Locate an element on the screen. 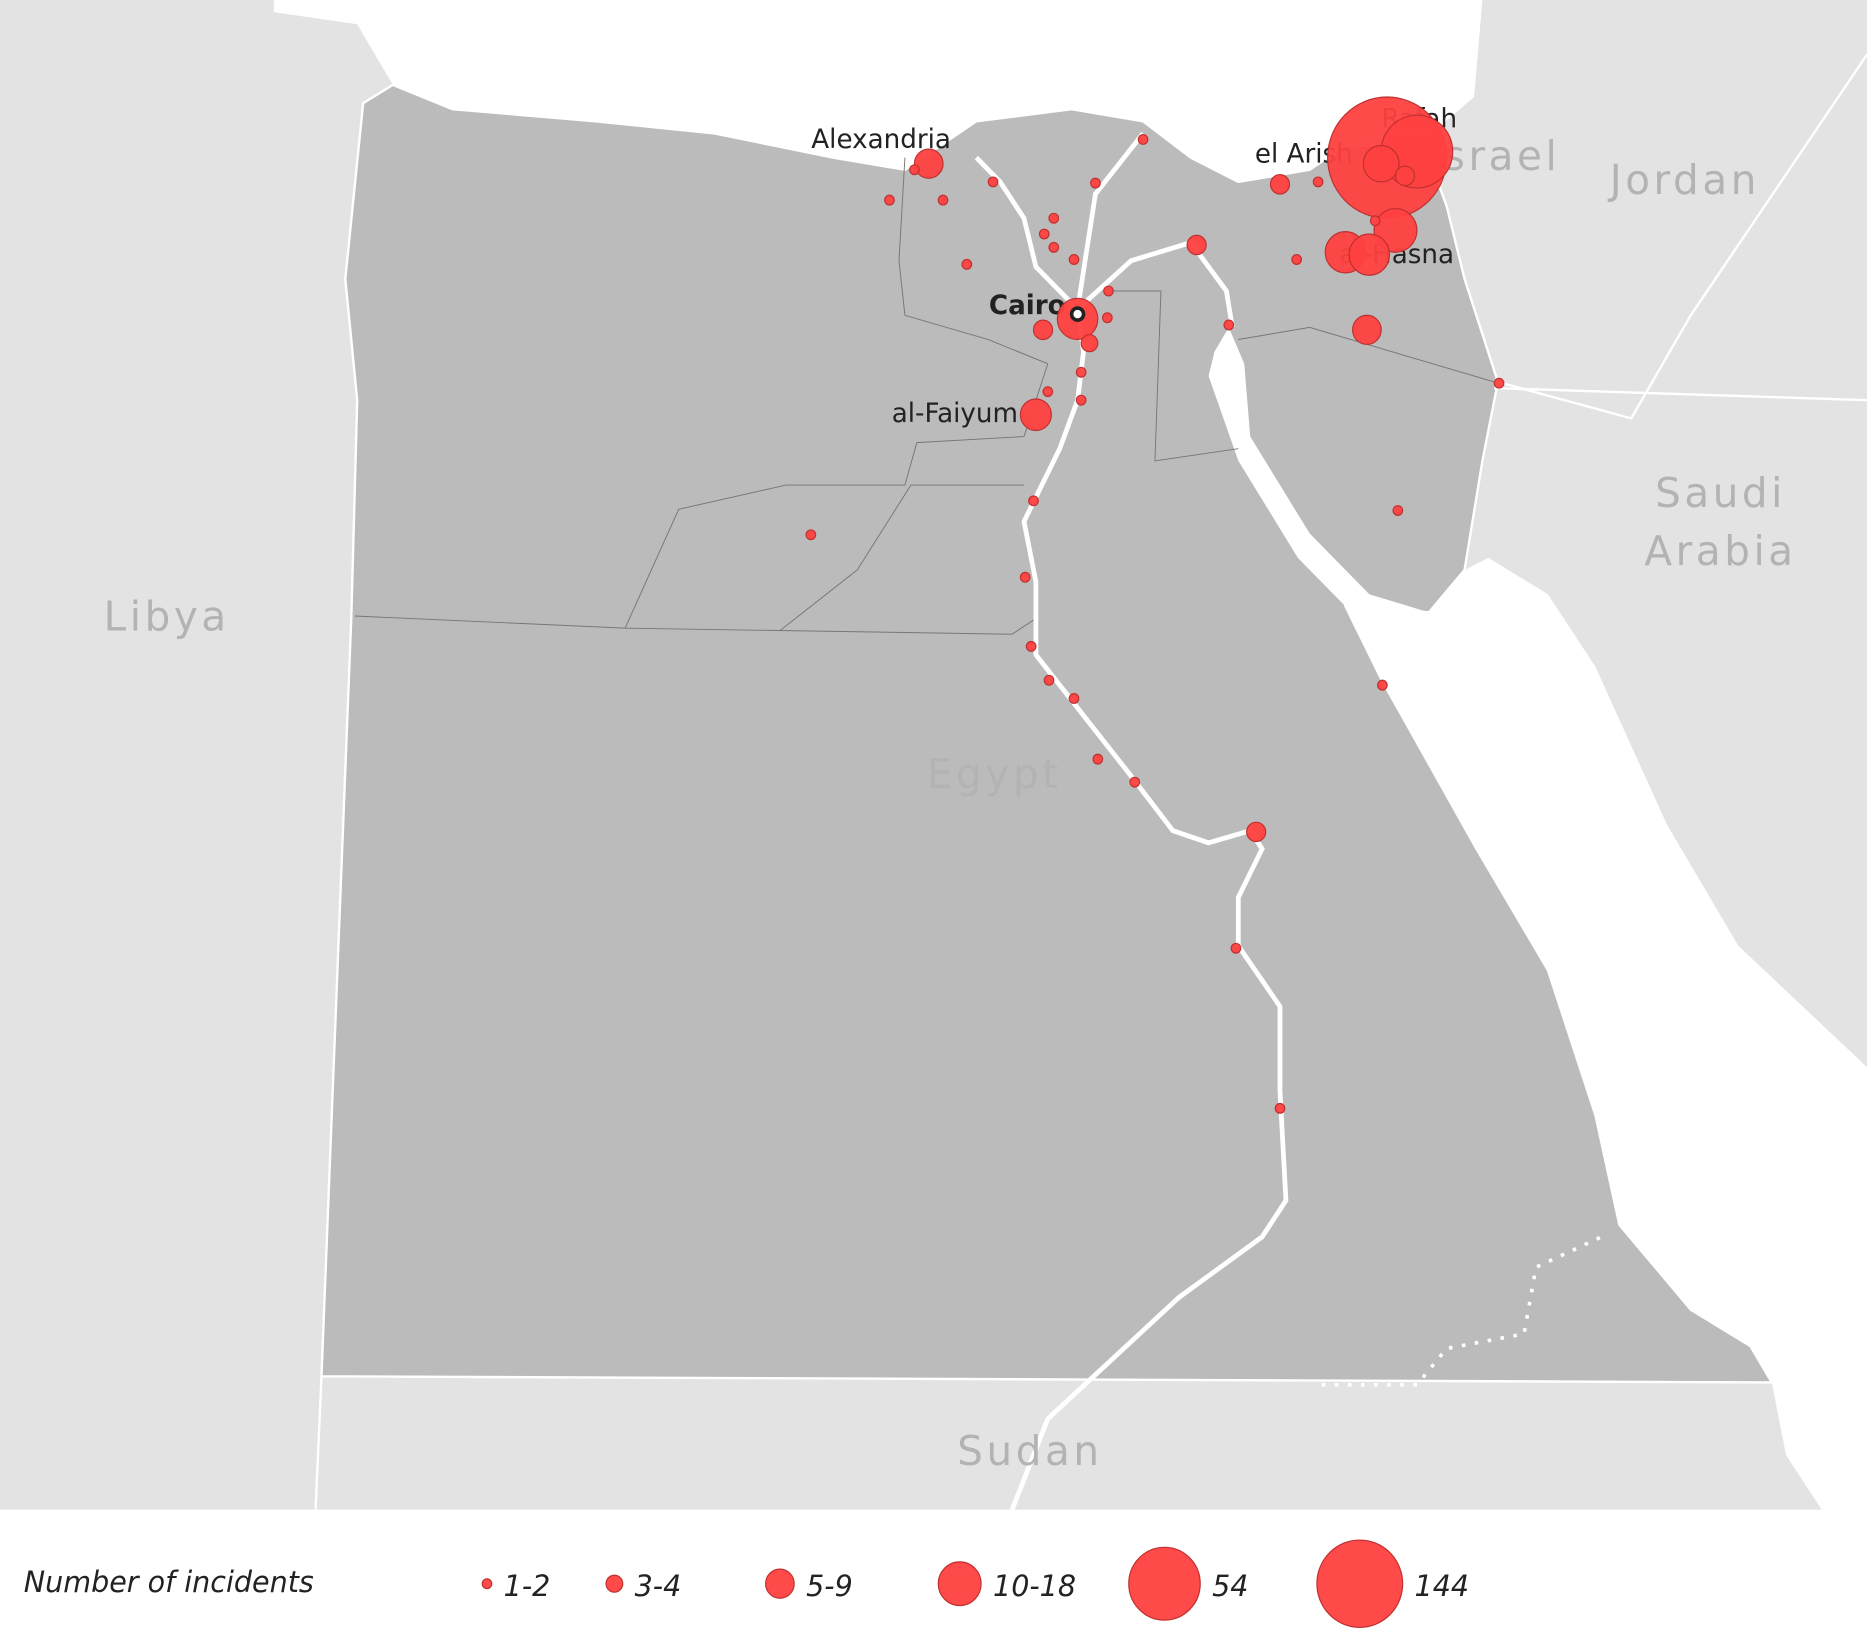  capital-marker is located at coordinates (1077, 314).